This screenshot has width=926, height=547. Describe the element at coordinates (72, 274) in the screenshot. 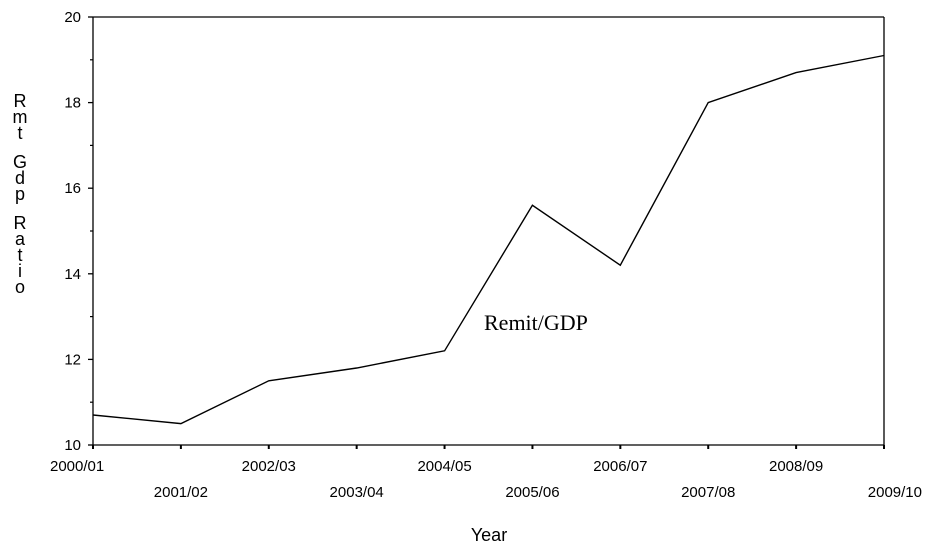

I see `y-tick-label: 14` at that location.